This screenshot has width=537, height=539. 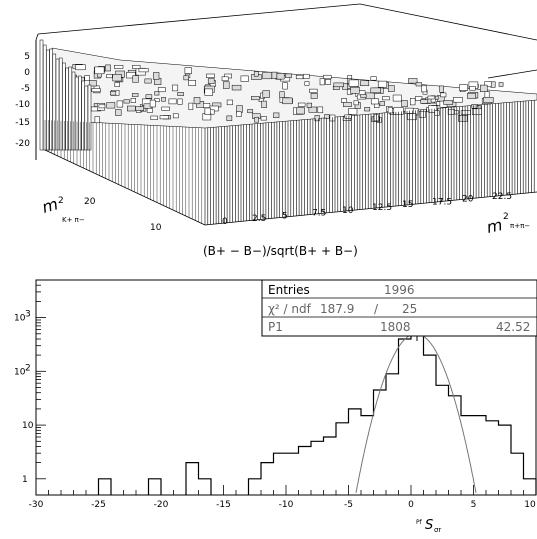 What do you see at coordinates (27, 73) in the screenshot?
I see `lego-z-tick: 0` at bounding box center [27, 73].